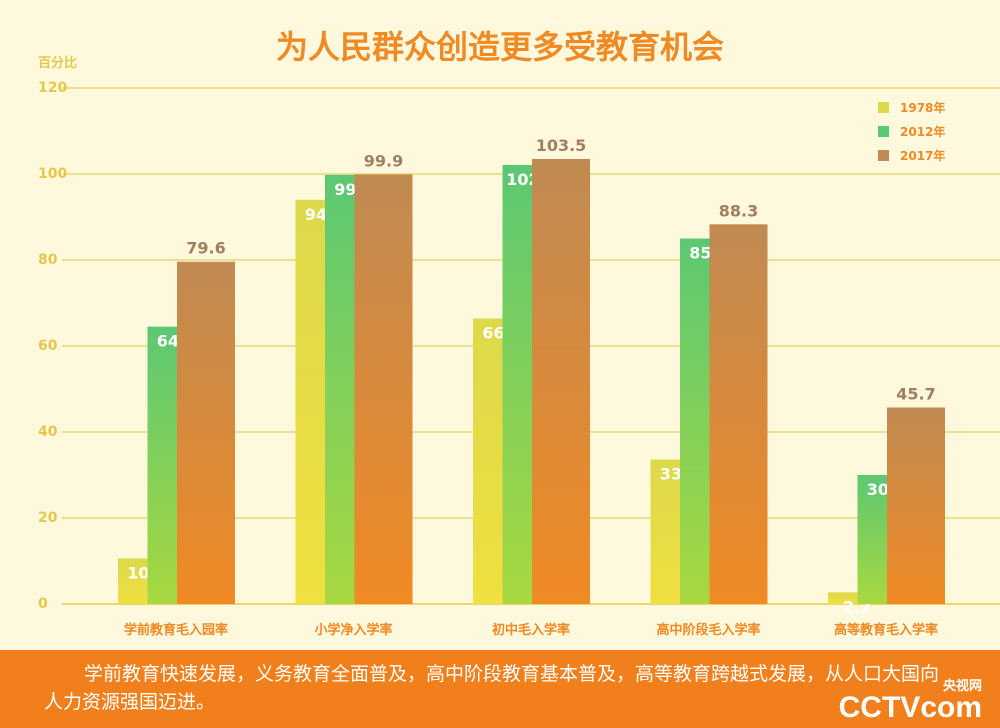 This screenshot has width=1000, height=728. I want to click on bar-1978年, so click(857, 598).